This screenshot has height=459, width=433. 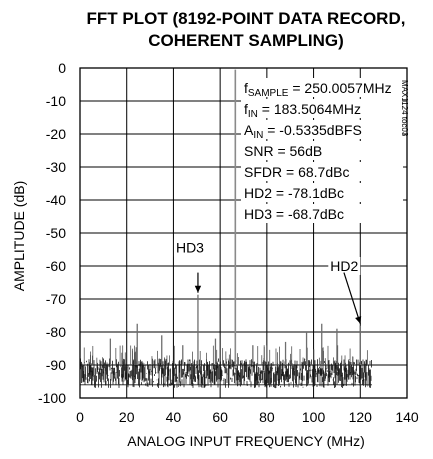 I want to click on x-tick-label: 120, so click(x=361, y=417).